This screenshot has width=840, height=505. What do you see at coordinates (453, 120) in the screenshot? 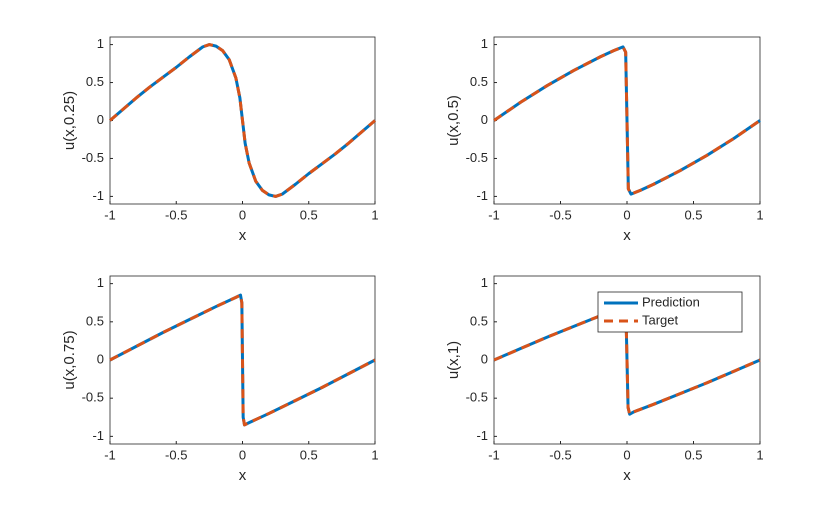
I see `y-axis-label: u(x,0.5)` at bounding box center [453, 120].